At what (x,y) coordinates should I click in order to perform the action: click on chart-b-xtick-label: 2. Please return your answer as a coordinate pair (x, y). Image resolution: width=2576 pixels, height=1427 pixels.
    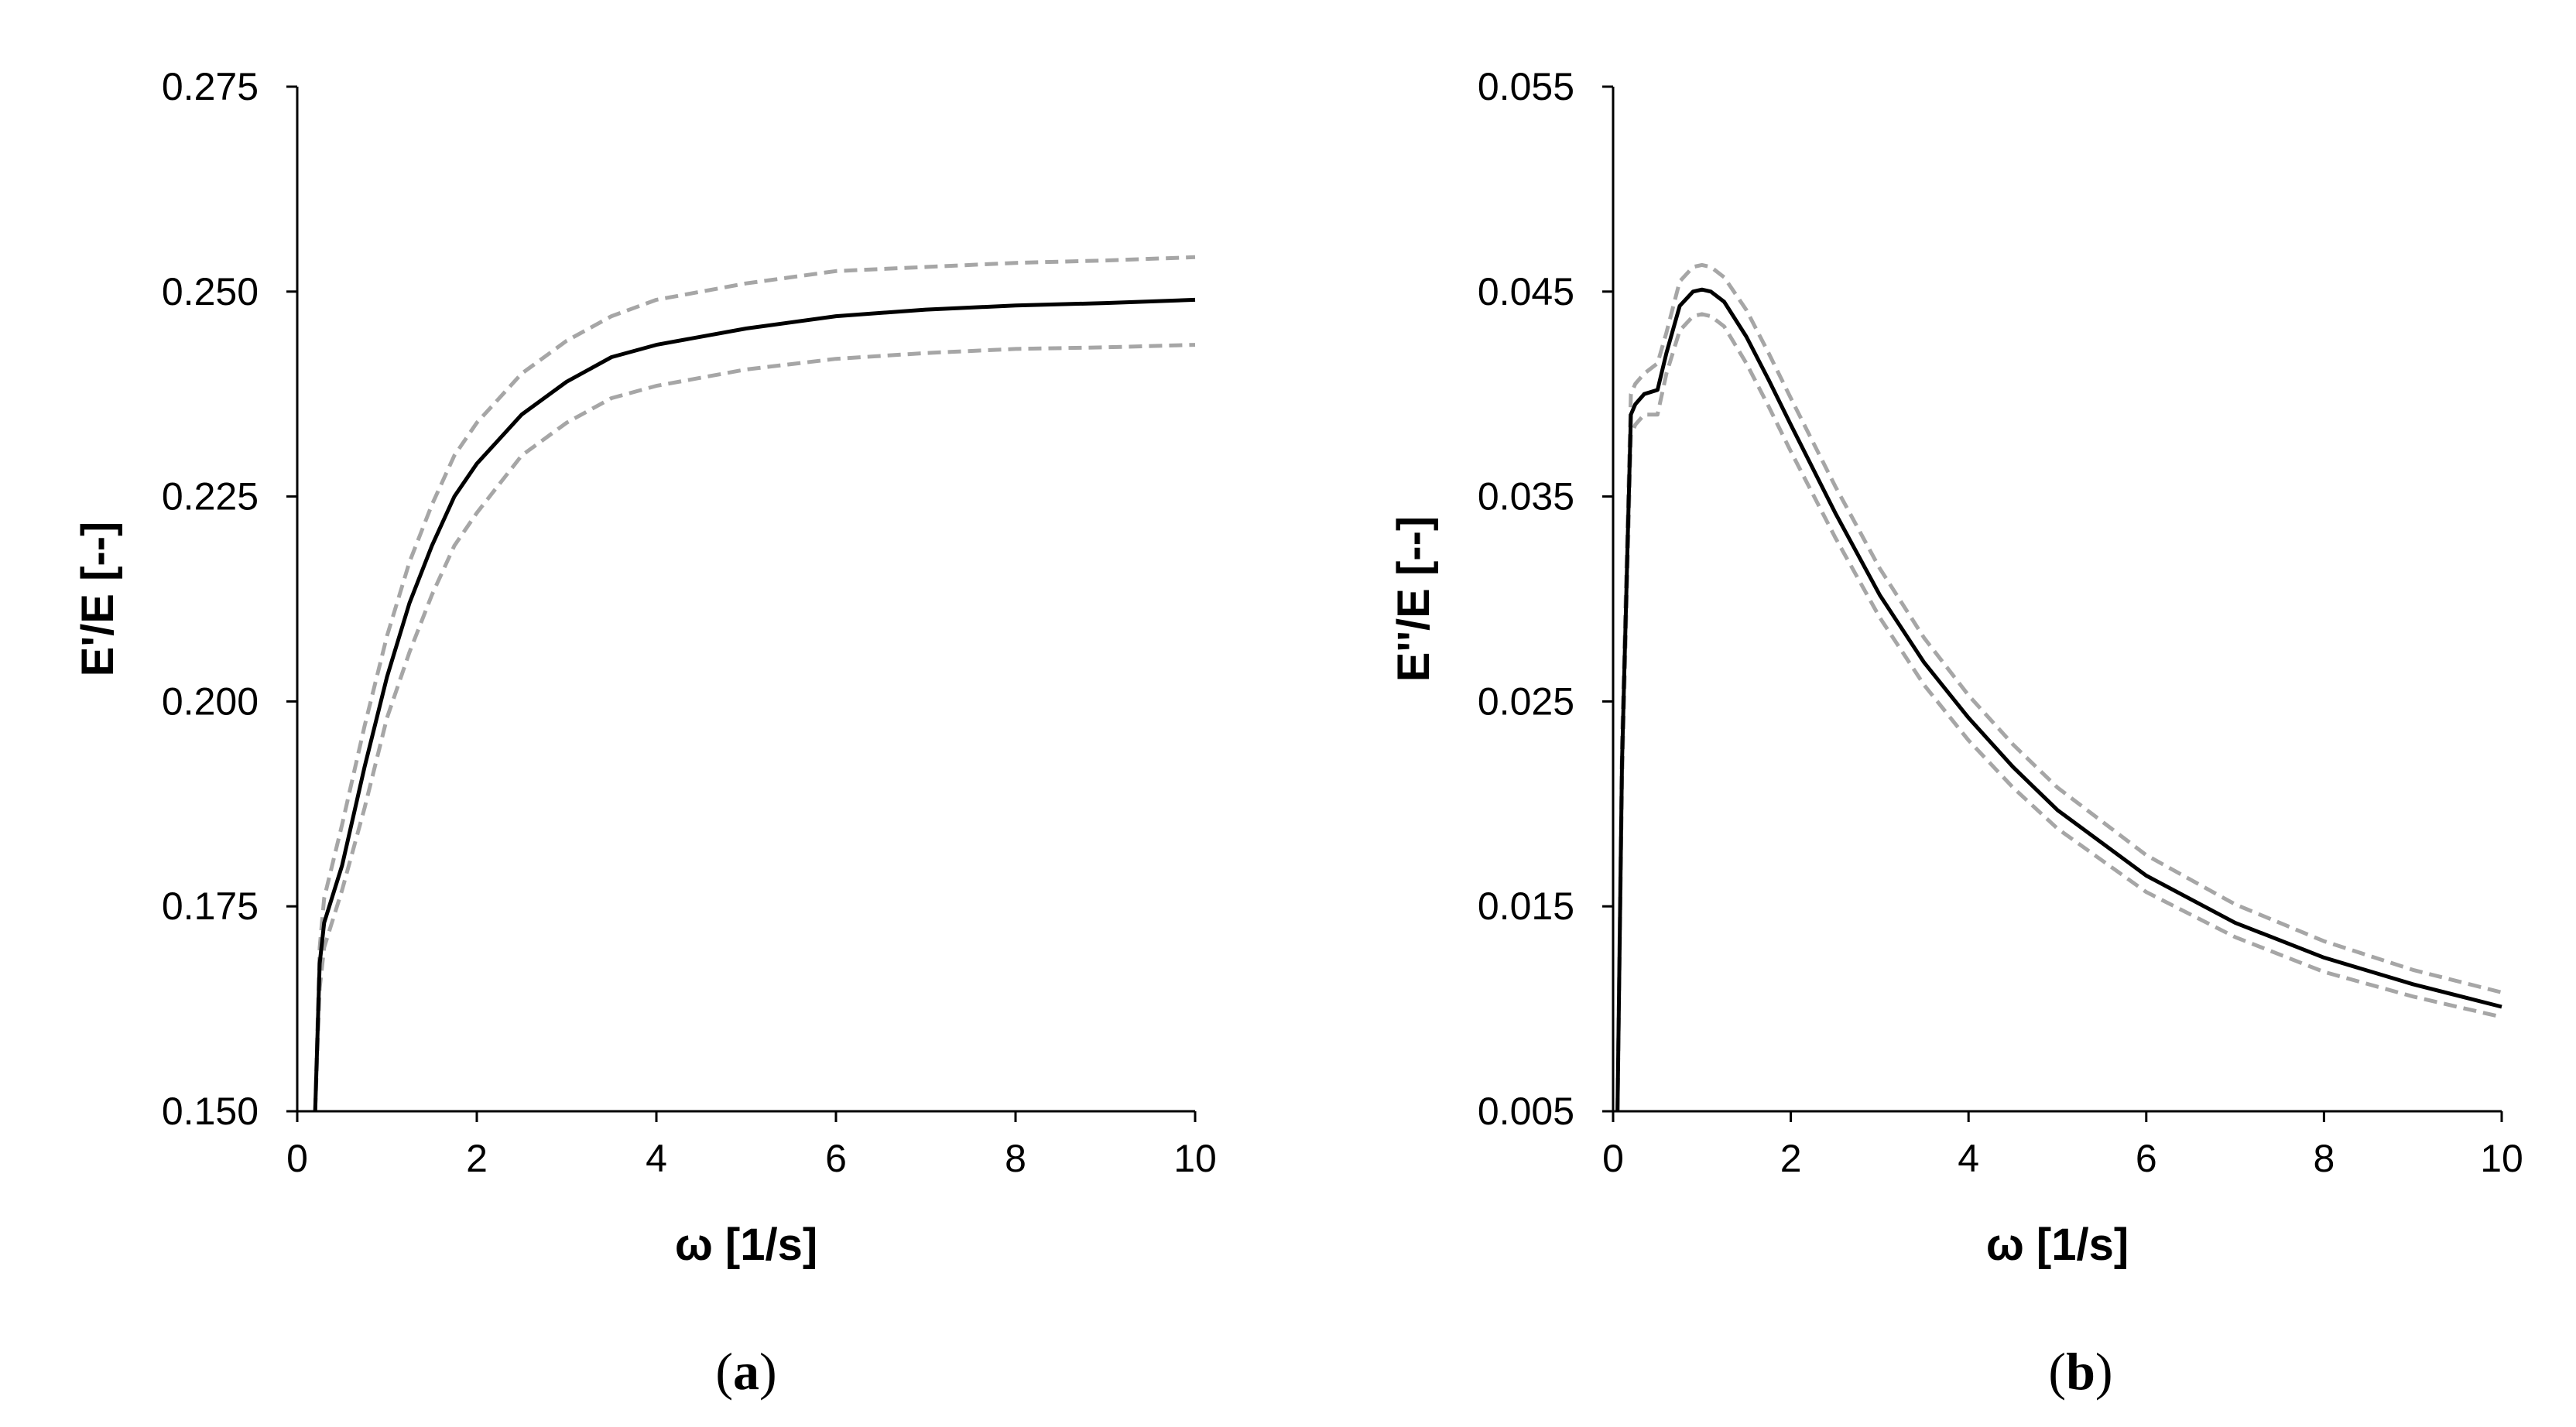
    Looking at the image, I should click on (1791, 1158).